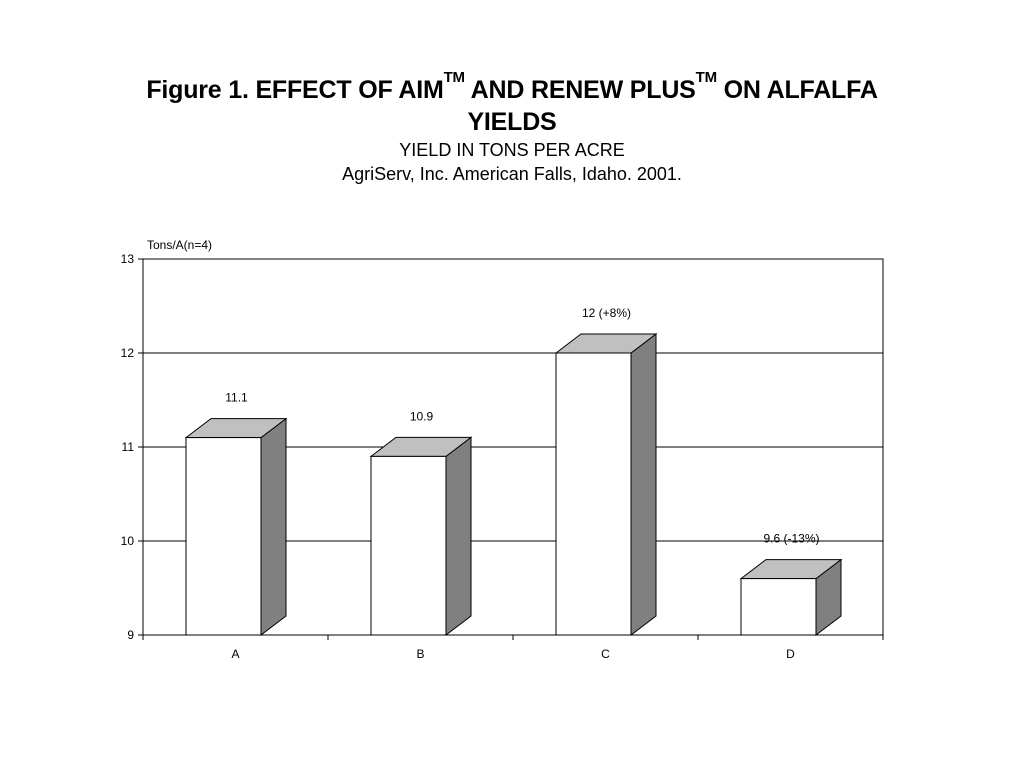  I want to click on y-axis-label: Tons/A(n=4), so click(179, 245).